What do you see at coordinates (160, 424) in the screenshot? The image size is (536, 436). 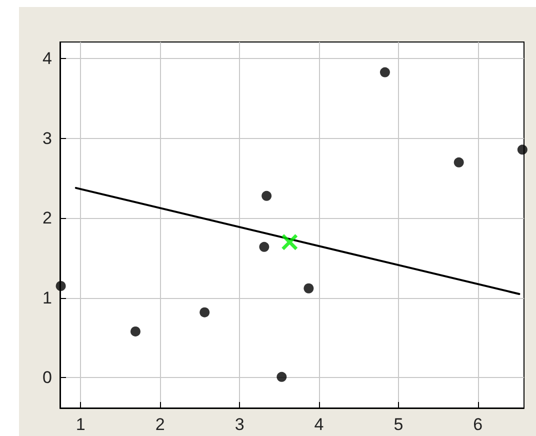 I see `x-tick-label: 2` at bounding box center [160, 424].